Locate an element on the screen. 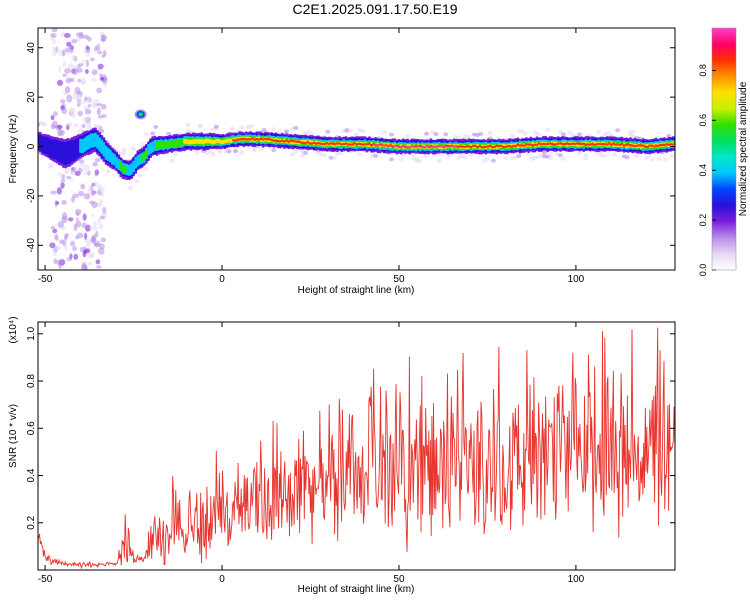 This screenshot has width=750, height=600. spectrogram-y-tick-label: 0 is located at coordinates (31, 146).